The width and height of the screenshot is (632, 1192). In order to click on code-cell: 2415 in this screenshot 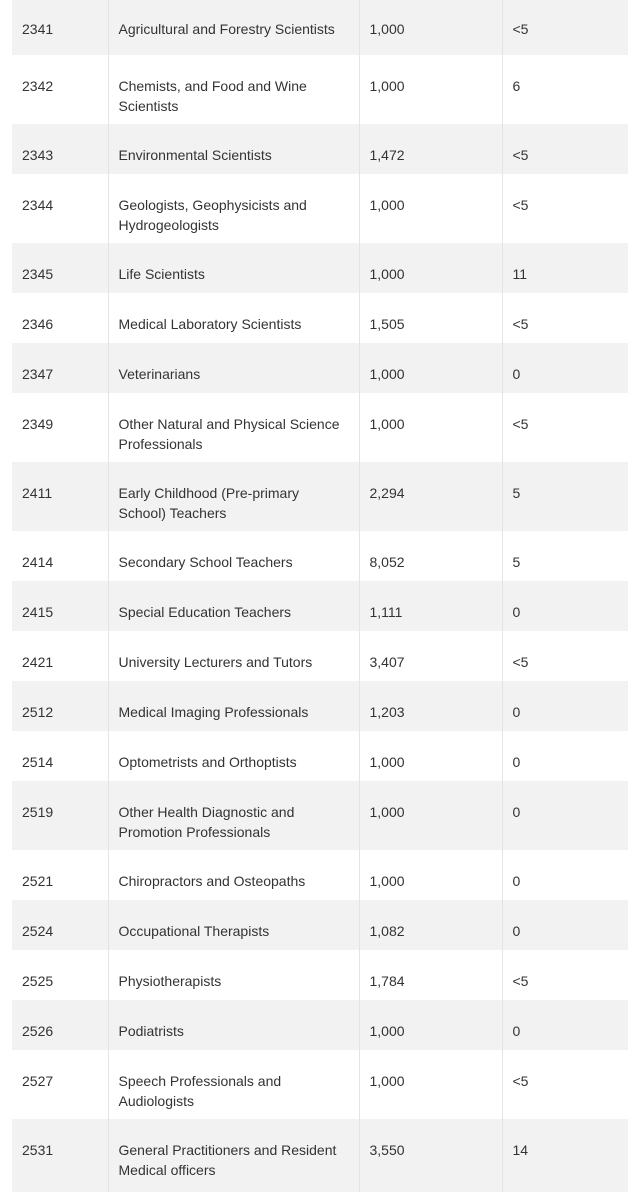, I will do `click(60, 606)`.